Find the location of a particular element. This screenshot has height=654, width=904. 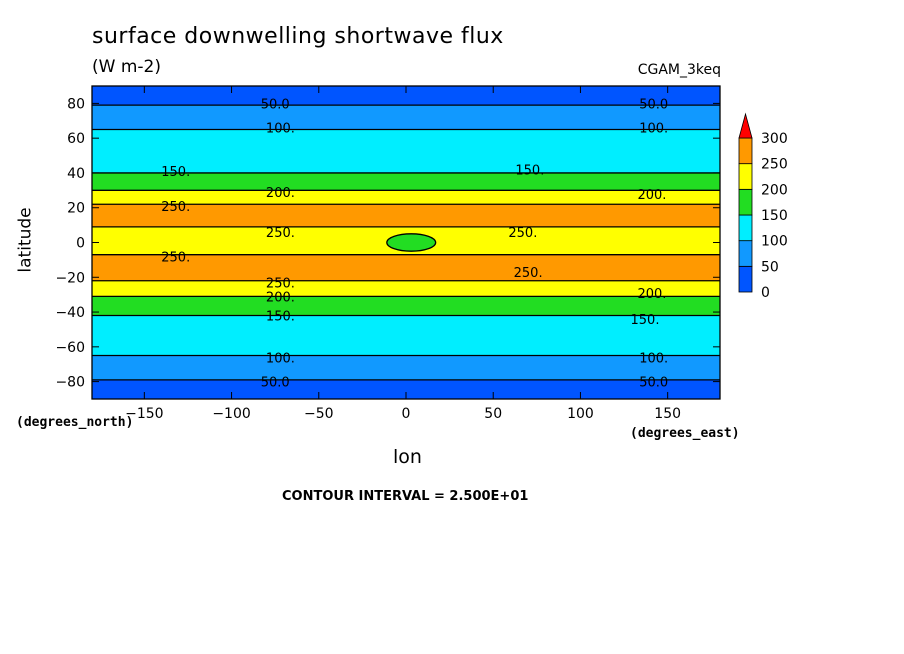

colorbar-label-4: 200 is located at coordinates (774, 190).